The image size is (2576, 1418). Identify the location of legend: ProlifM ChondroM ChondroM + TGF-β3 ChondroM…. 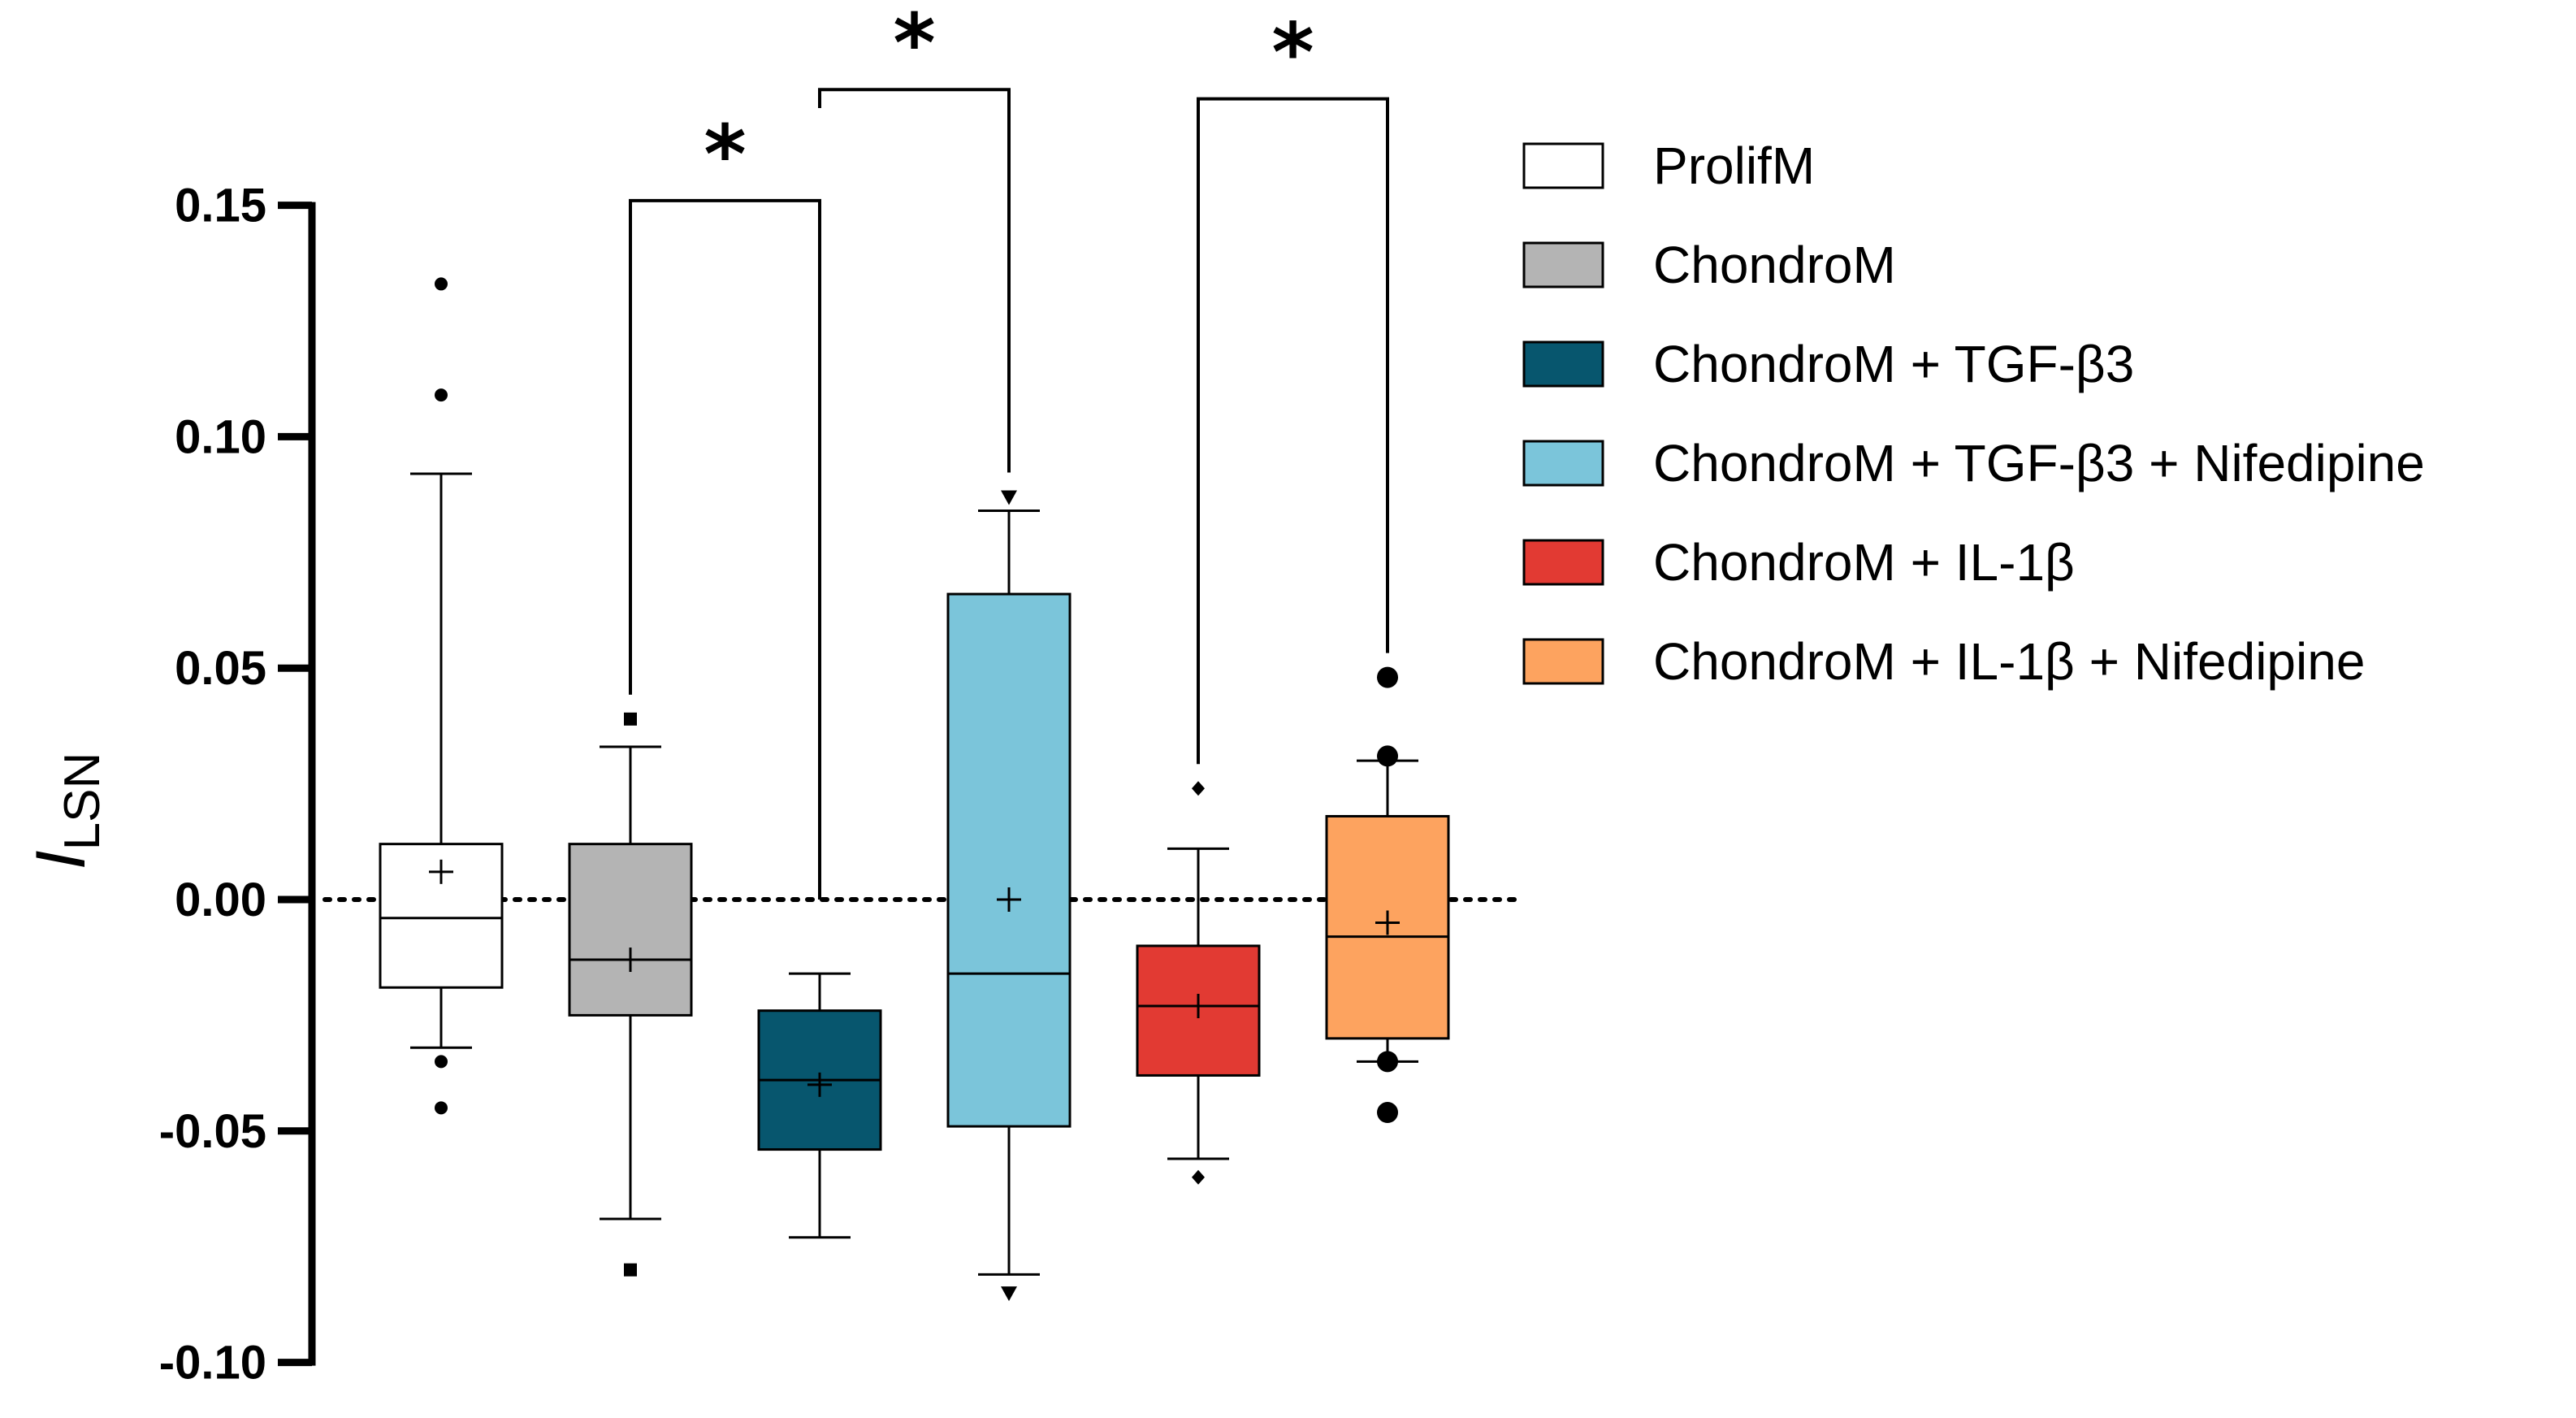
(1974, 414).